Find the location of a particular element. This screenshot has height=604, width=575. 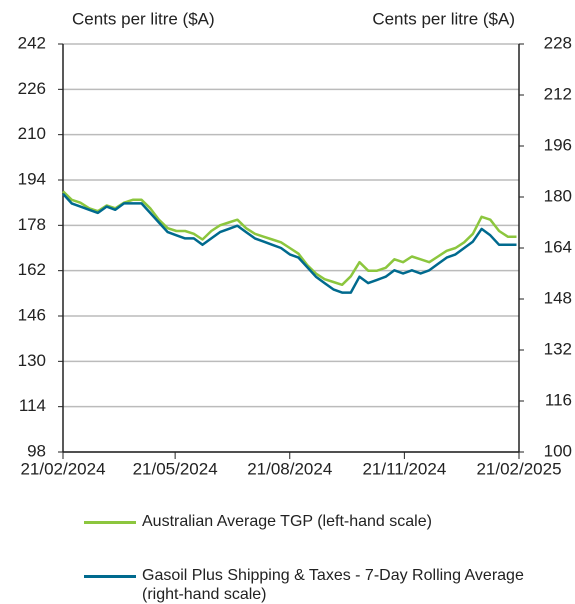

y-tick-label: 146 is located at coordinates (32, 314).